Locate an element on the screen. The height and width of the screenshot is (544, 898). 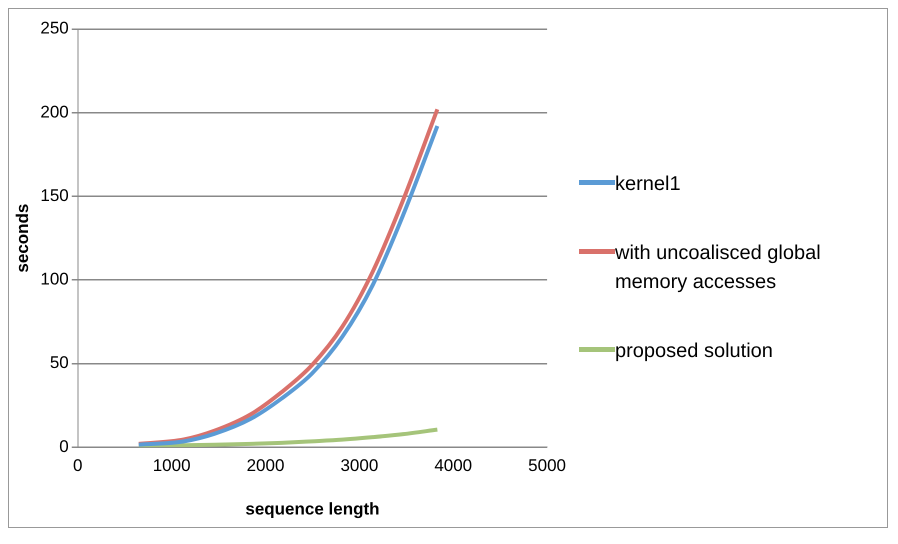
y-tick-label: 250 is located at coordinates (54, 28).